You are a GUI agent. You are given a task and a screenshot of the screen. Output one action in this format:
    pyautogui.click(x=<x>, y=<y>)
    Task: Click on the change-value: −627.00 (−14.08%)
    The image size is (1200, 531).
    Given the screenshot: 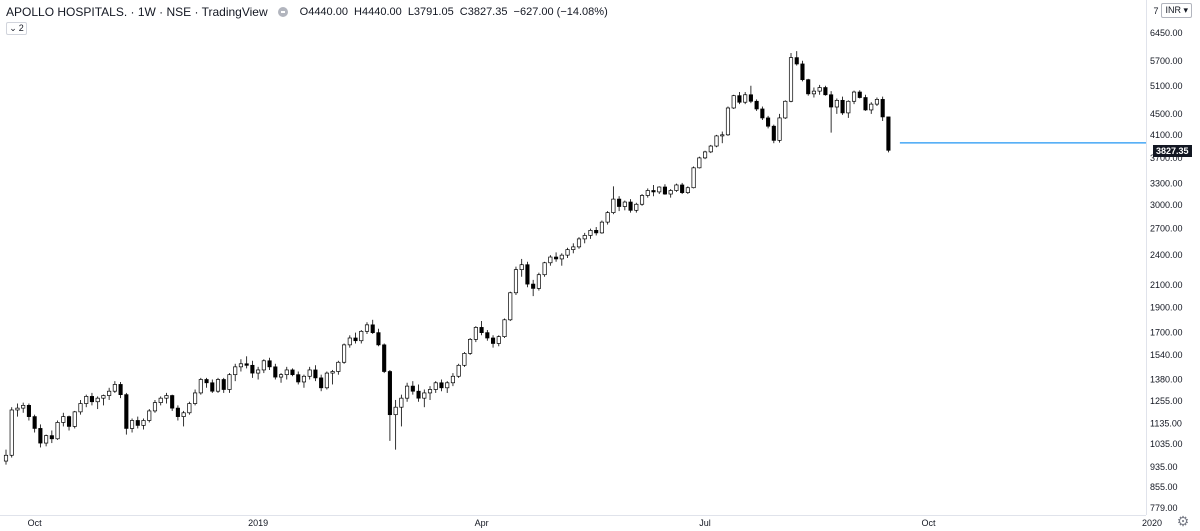 What is the action you would take?
    pyautogui.click(x=560, y=12)
    